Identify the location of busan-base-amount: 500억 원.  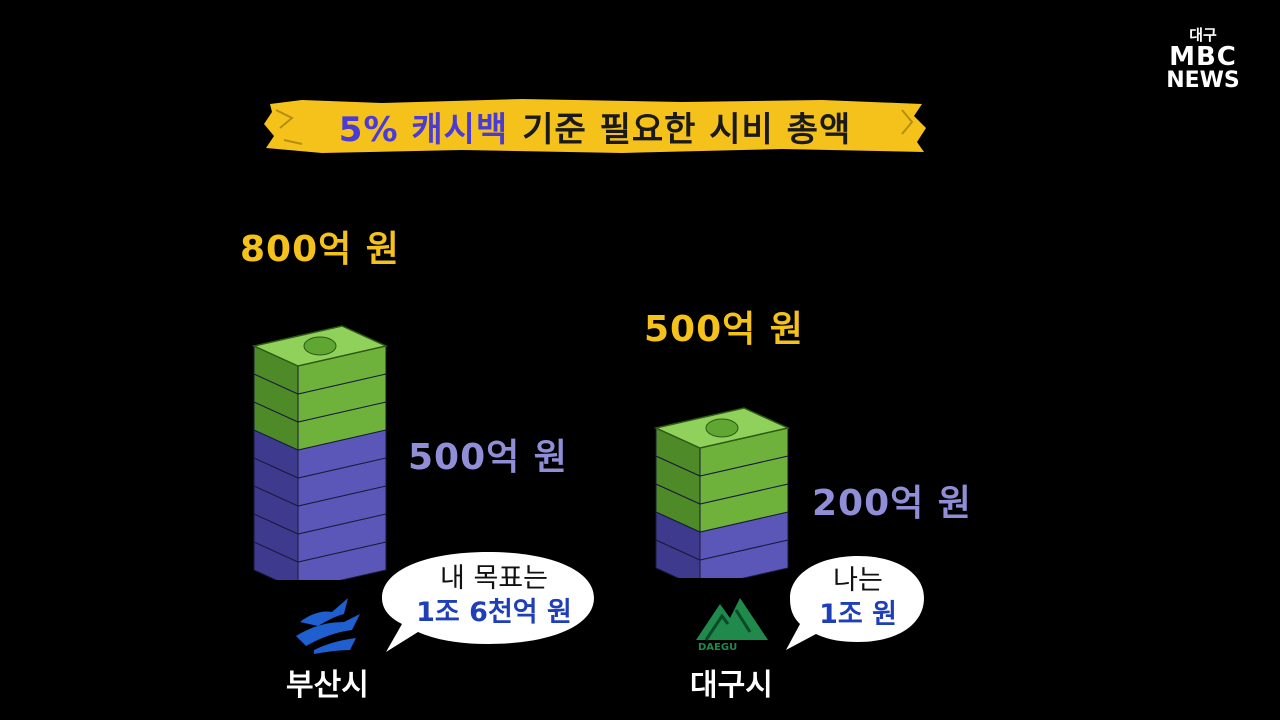
(488, 457).